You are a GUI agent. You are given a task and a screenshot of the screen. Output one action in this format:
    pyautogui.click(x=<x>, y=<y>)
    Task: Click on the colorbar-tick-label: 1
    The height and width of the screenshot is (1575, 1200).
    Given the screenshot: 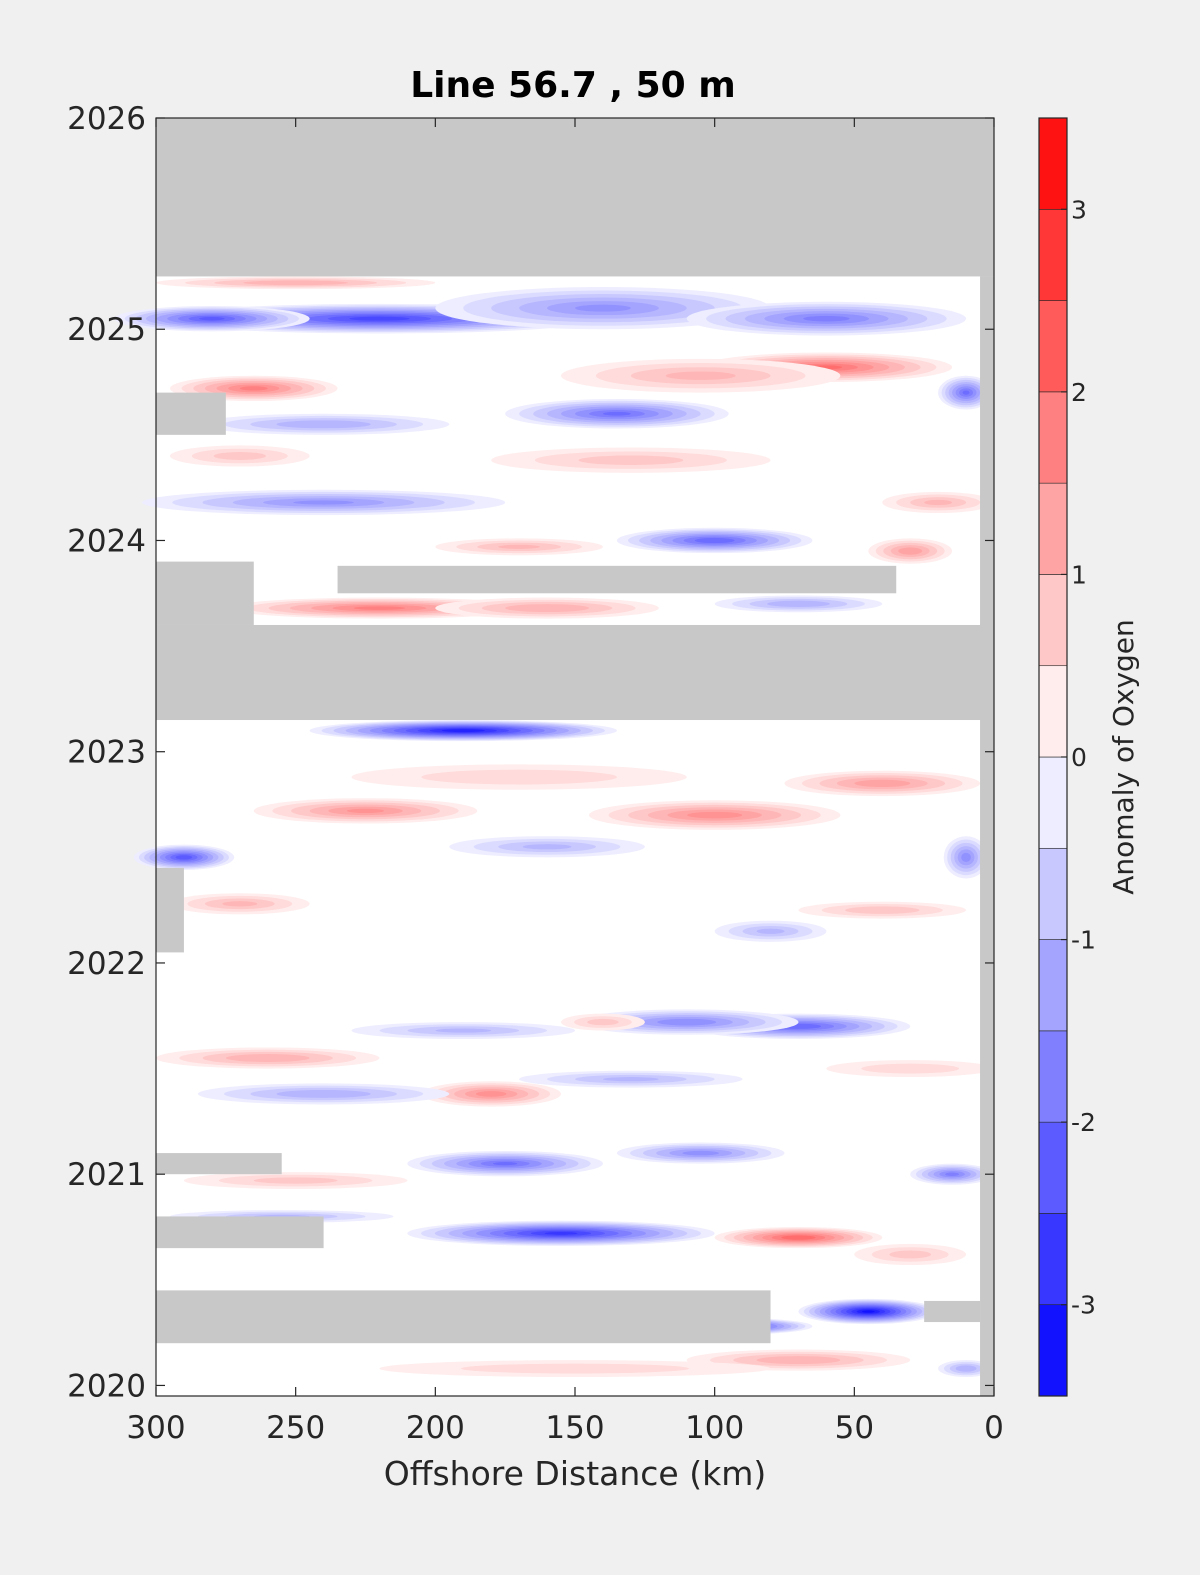 What is the action you would take?
    pyautogui.click(x=1079, y=574)
    